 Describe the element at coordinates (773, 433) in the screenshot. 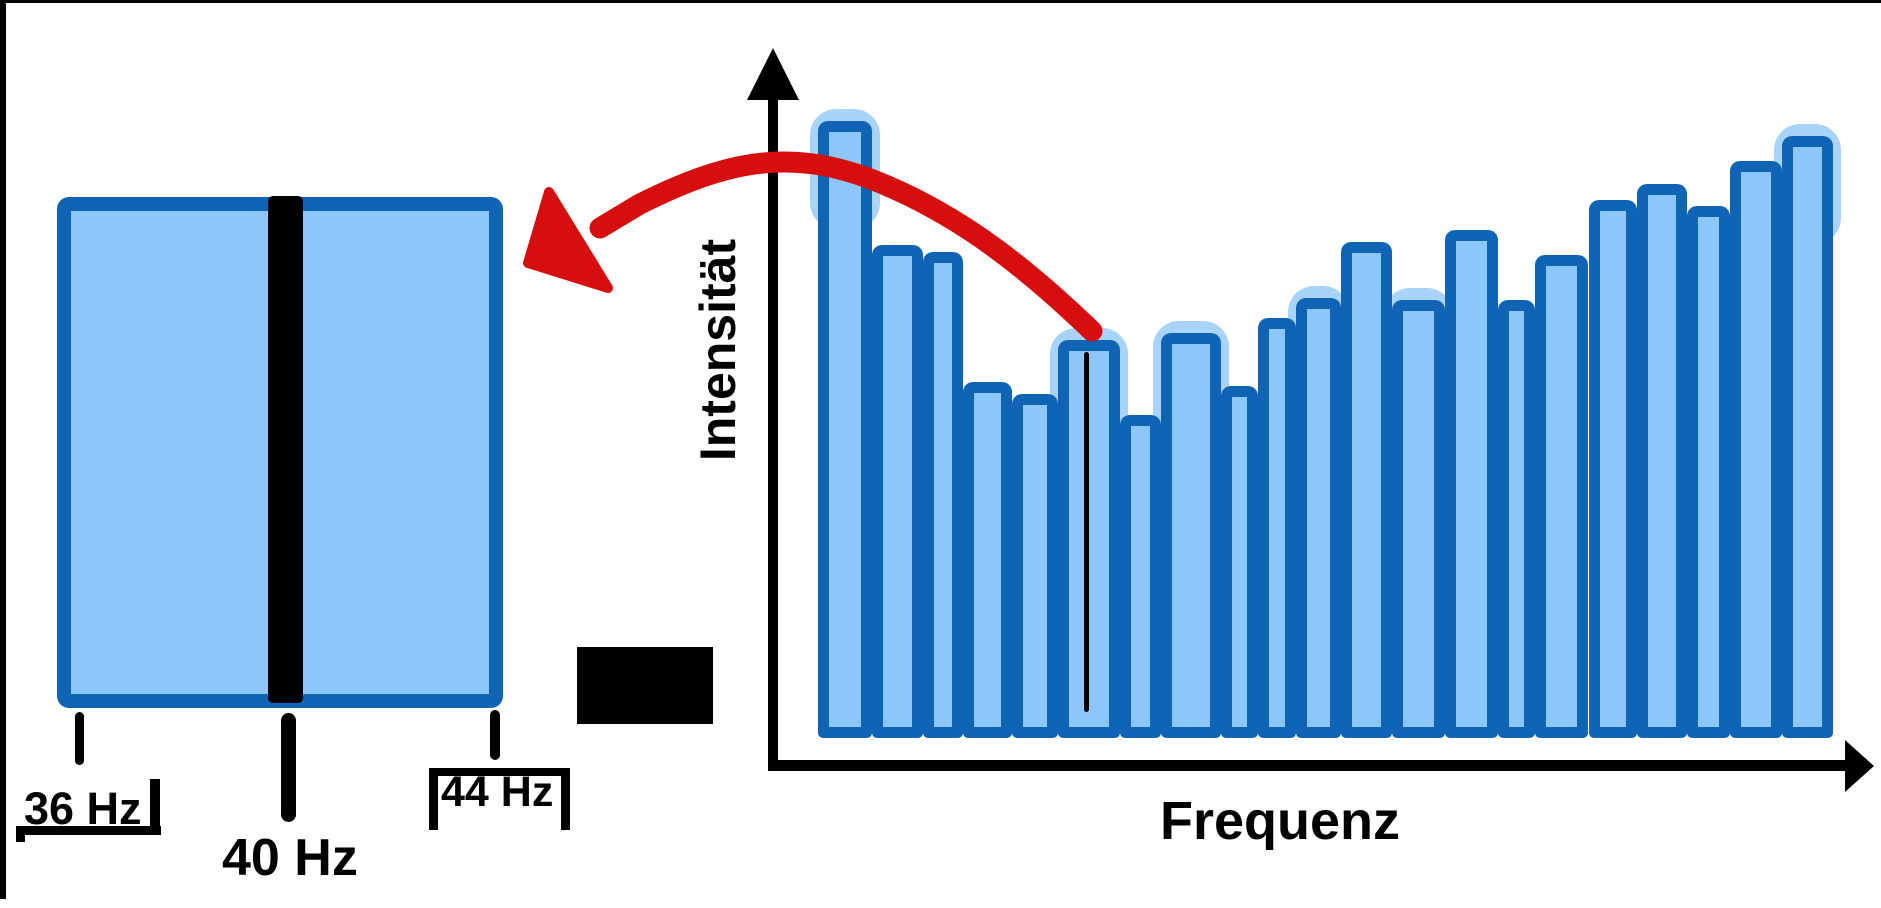

I see `y-axis-line` at that location.